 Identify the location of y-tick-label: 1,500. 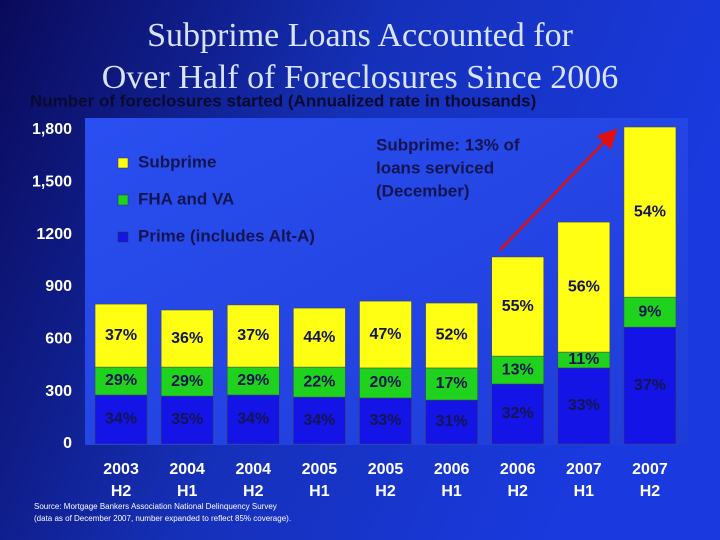
(52, 182).